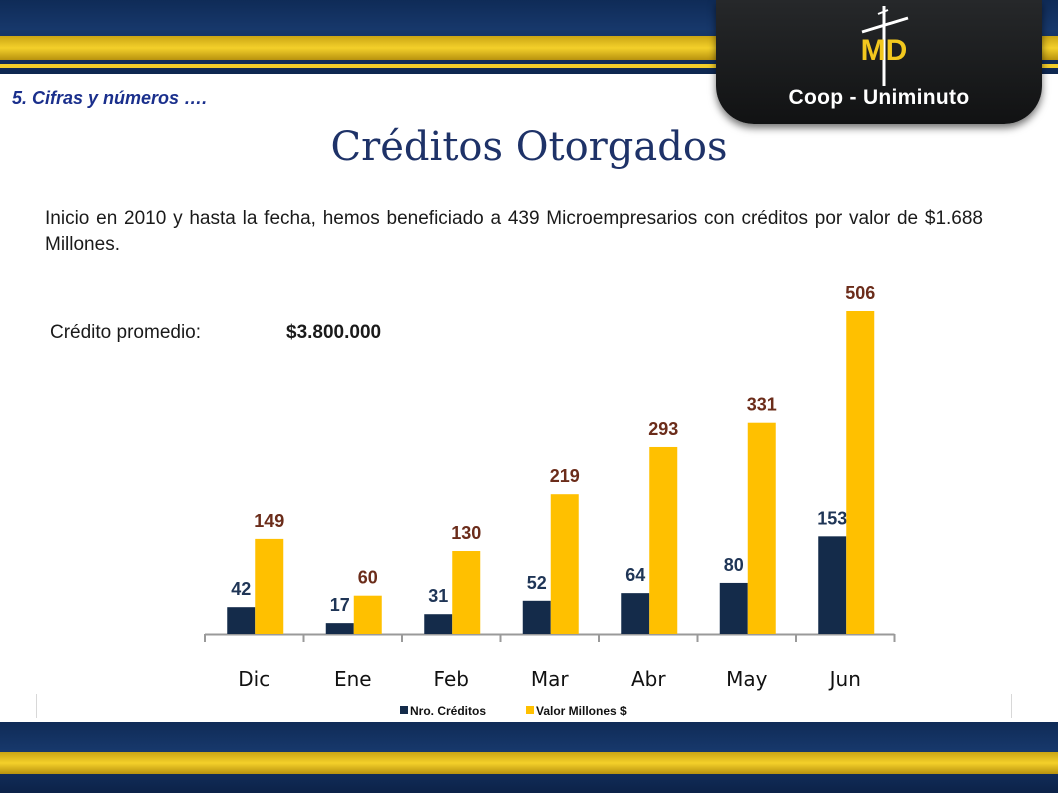  What do you see at coordinates (438, 624) in the screenshot?
I see `bar-nro-creditos-feb` at bounding box center [438, 624].